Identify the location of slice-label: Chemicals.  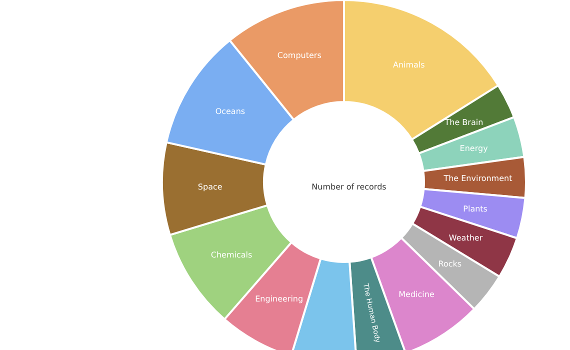
(231, 255).